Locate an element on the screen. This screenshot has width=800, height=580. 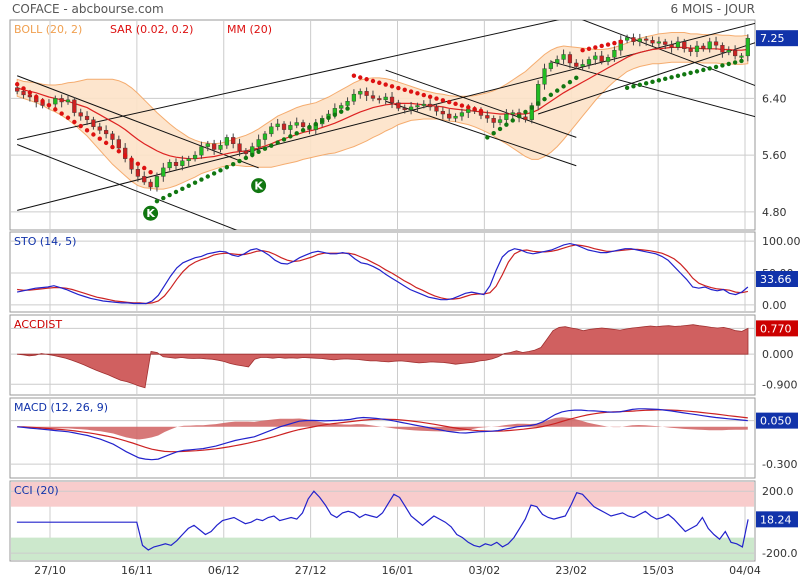
macd-value-badge is located at coordinates (777, 420).